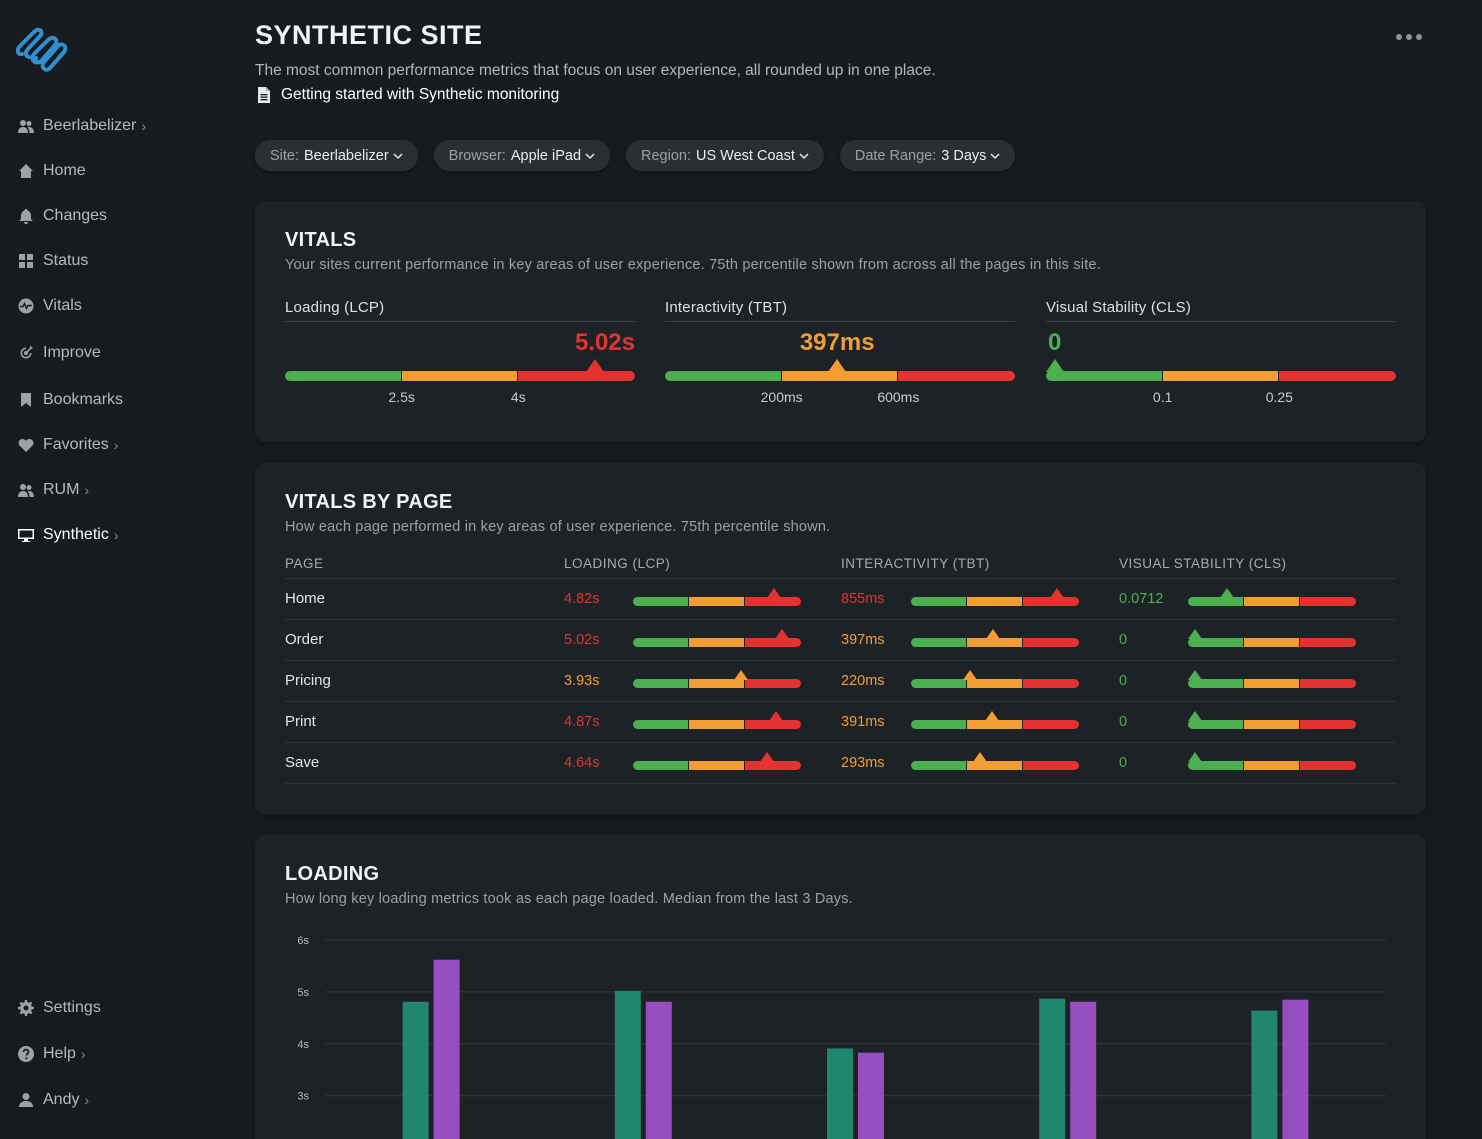 The width and height of the screenshot is (1482, 1139). I want to click on threshold-label: 200ms, so click(781, 397).